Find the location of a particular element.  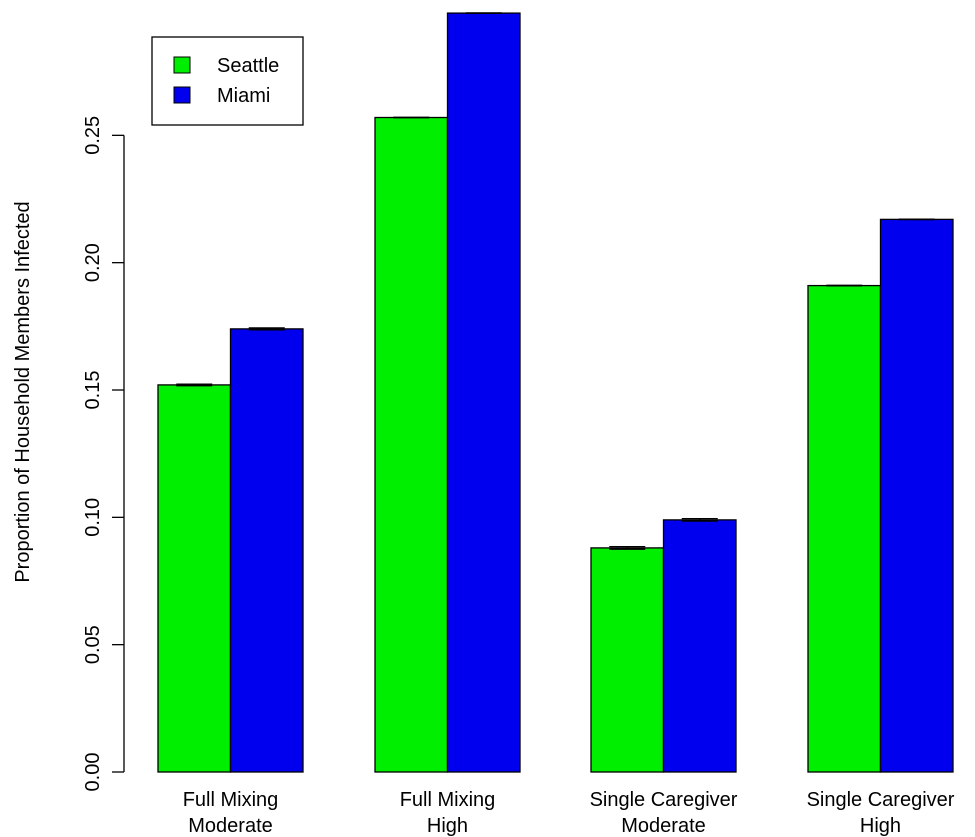

x-tick-label-1-1: High is located at coordinates (447, 826).